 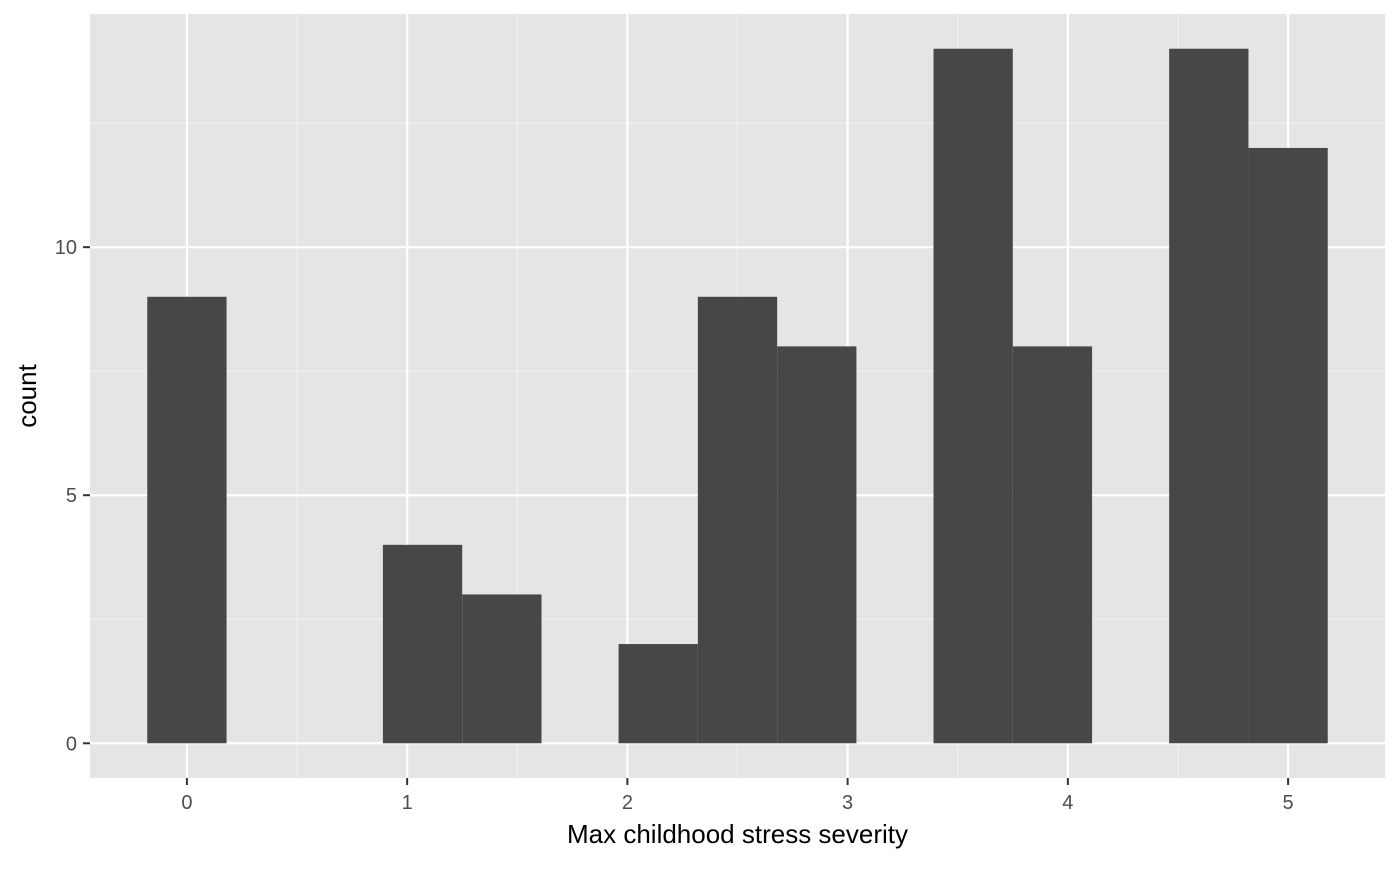 I want to click on y-tick-label: 0, so click(x=71, y=744).